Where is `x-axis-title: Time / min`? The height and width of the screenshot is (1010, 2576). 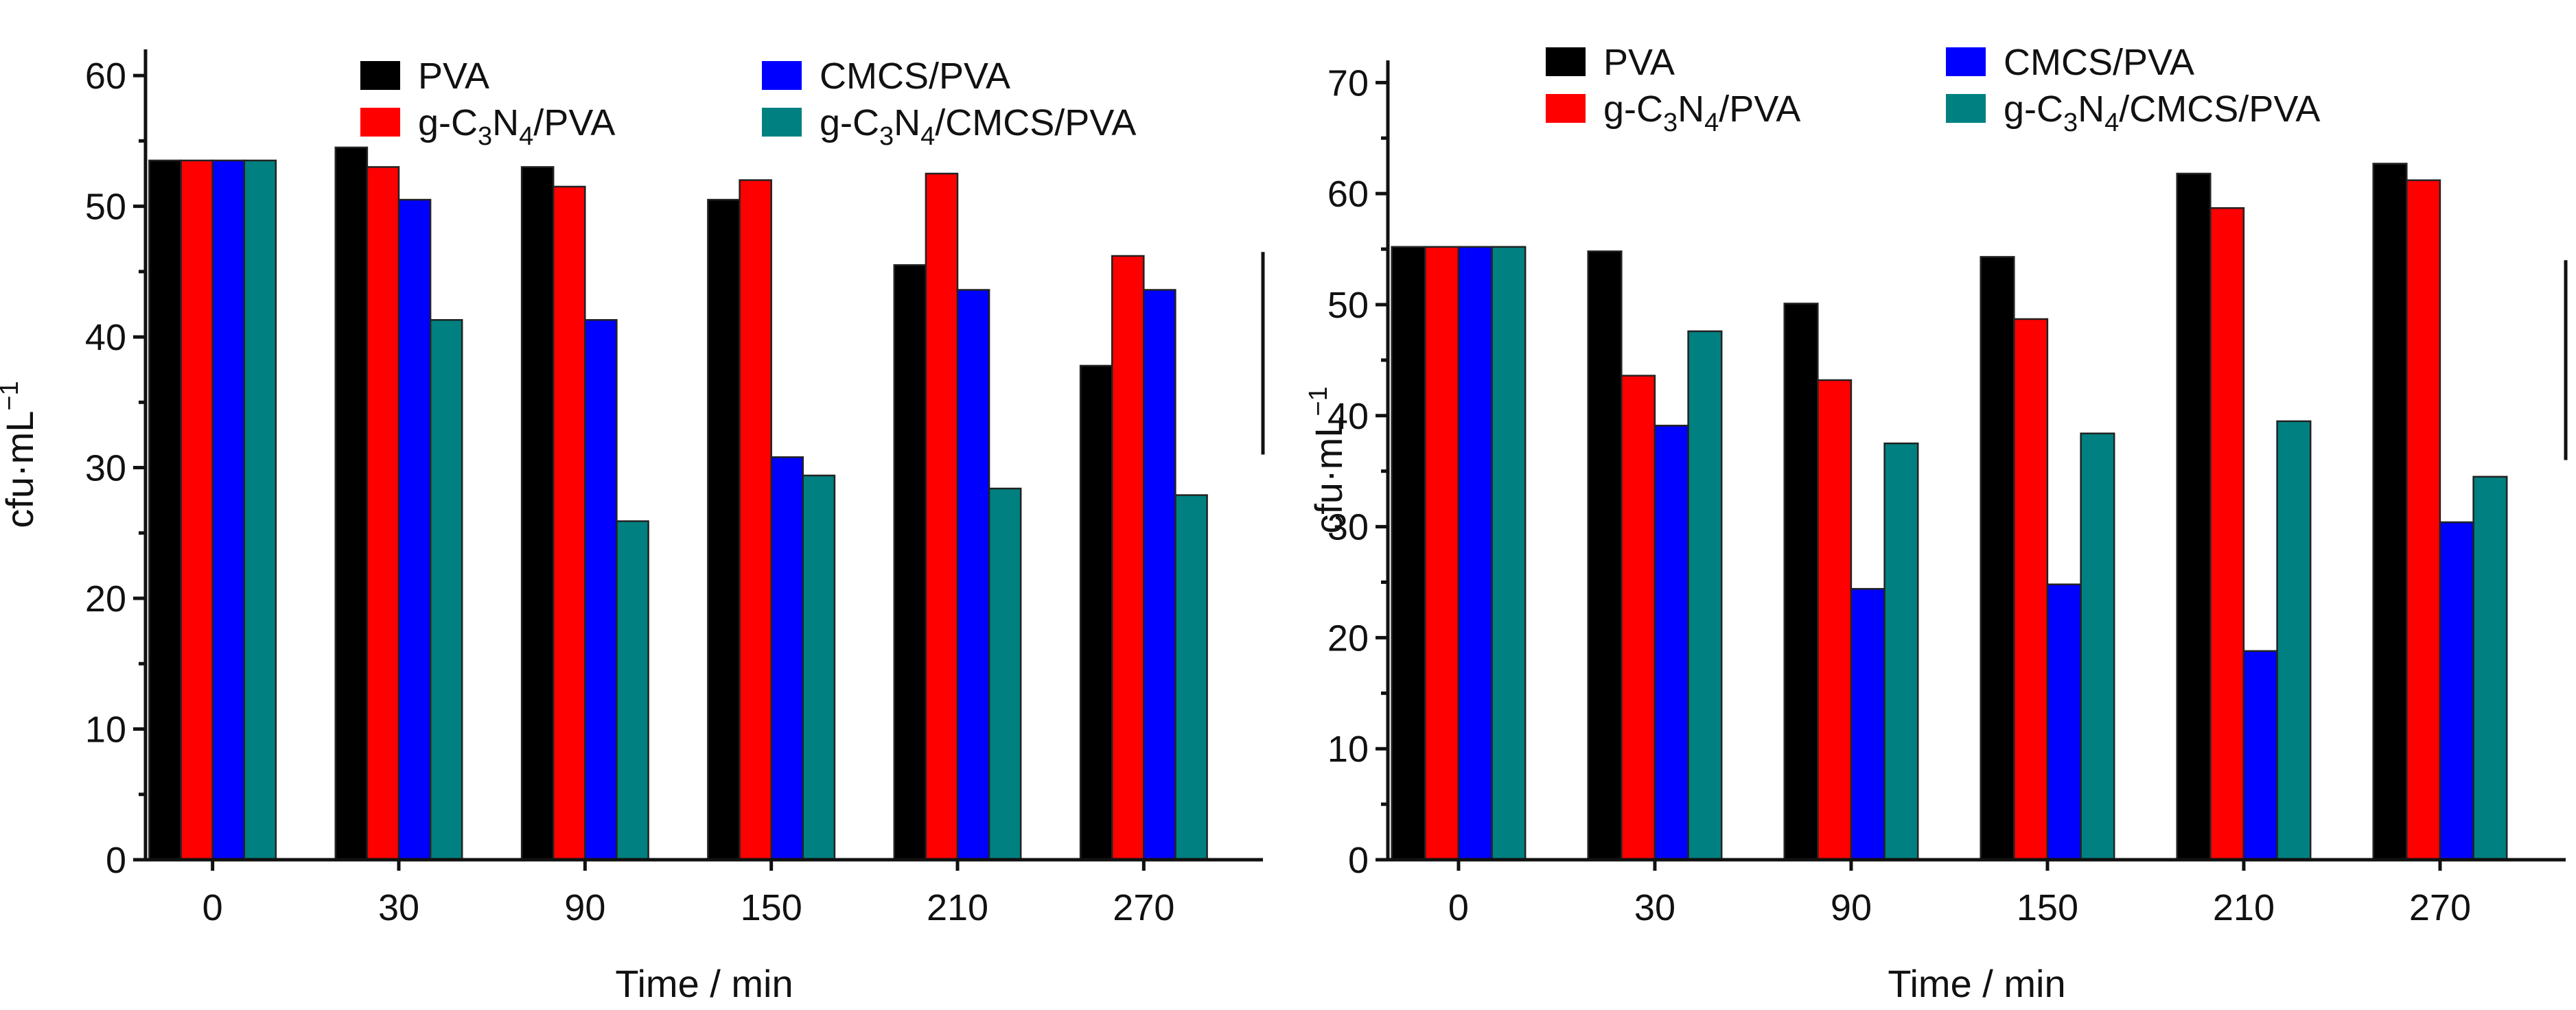 x-axis-title: Time / min is located at coordinates (1976, 983).